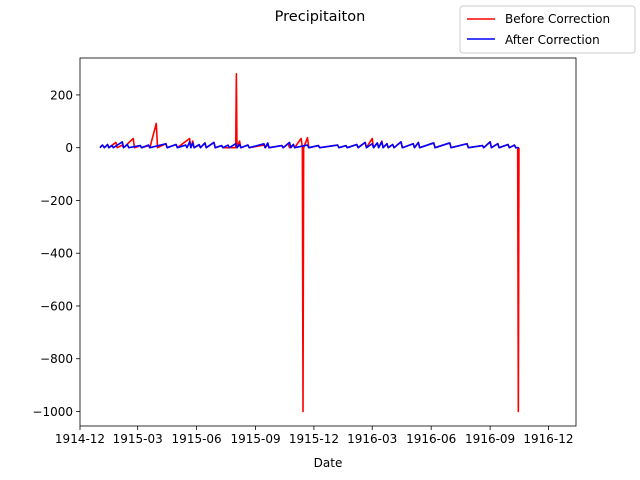  I want to click on x-tick-label: 1916-09, so click(490, 439).